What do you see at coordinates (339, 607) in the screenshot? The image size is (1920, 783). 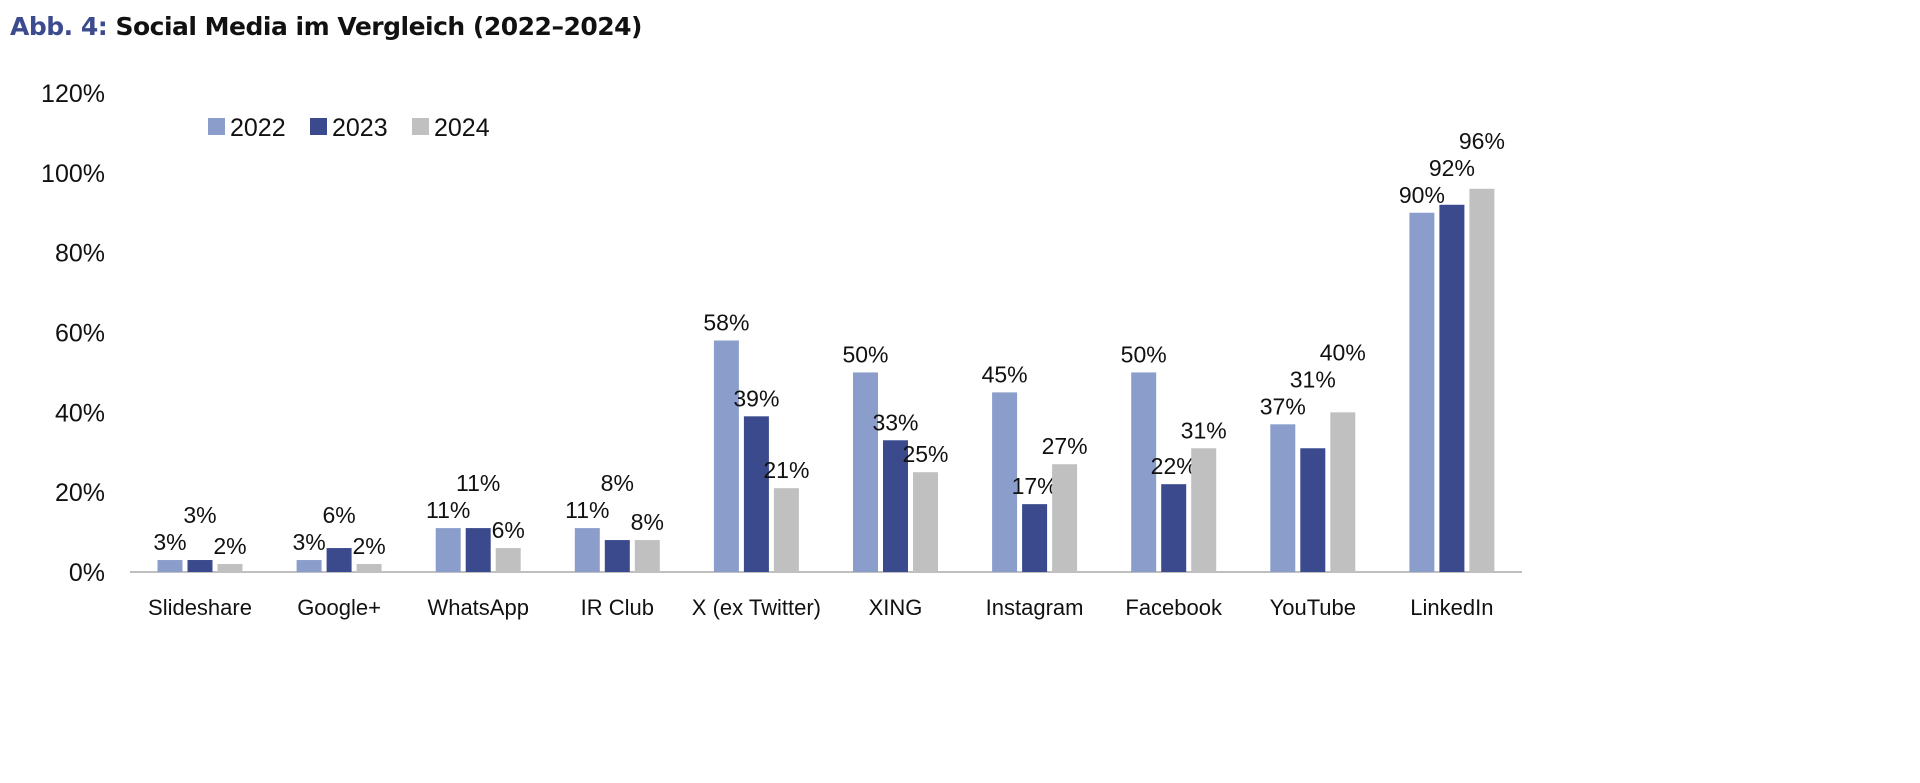 I see `x-tick-label: Google+` at bounding box center [339, 607].